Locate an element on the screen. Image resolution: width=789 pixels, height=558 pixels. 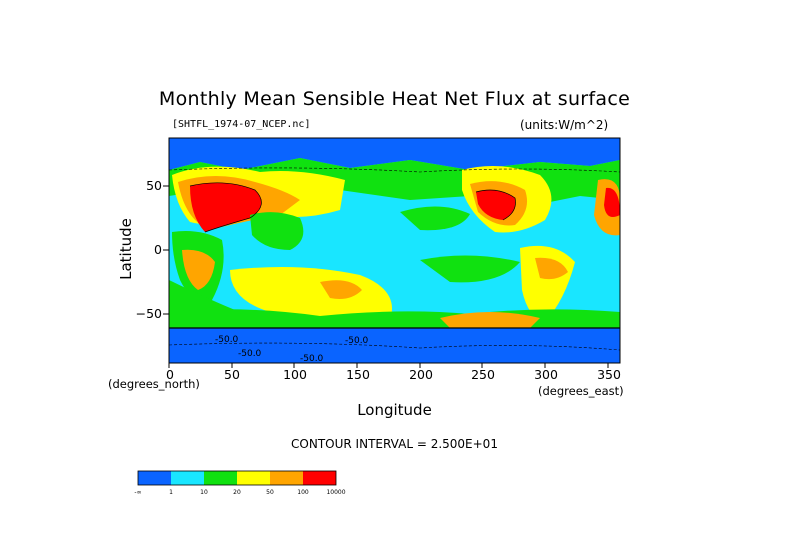
x-tick-label: 100 is located at coordinates (295, 374).